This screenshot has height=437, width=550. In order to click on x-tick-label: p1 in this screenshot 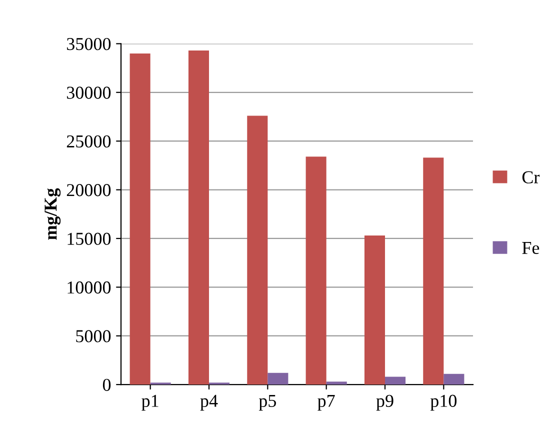, I will do `click(150, 402)`.